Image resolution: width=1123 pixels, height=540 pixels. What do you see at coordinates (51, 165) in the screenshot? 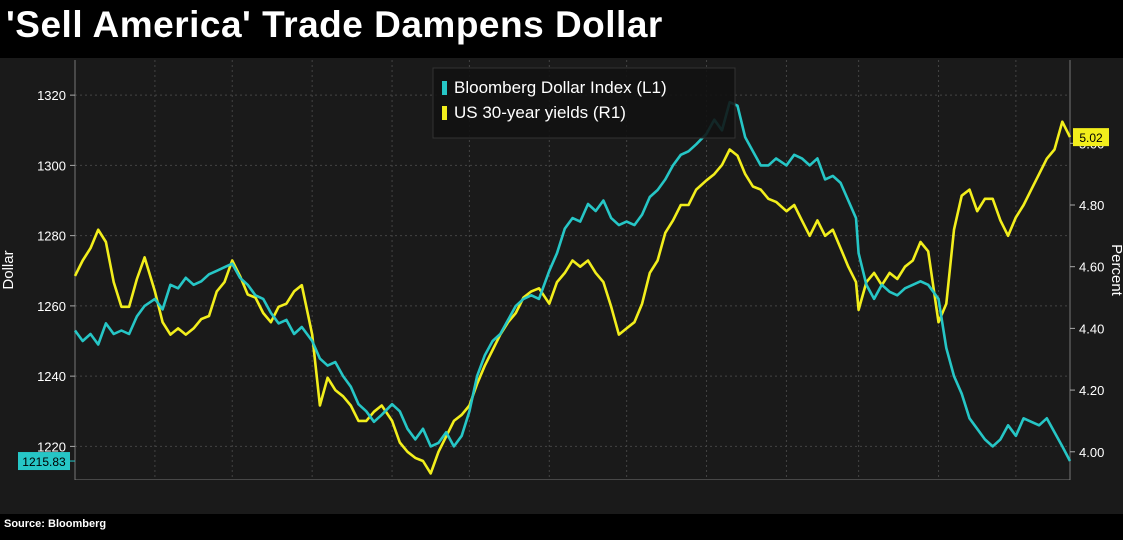
I see `left-tick-label: 1300` at bounding box center [51, 165].